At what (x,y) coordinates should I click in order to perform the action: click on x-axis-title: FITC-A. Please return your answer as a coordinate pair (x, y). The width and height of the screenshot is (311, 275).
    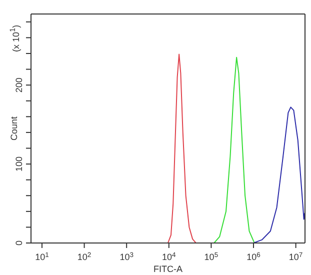
    Looking at the image, I should click on (168, 269).